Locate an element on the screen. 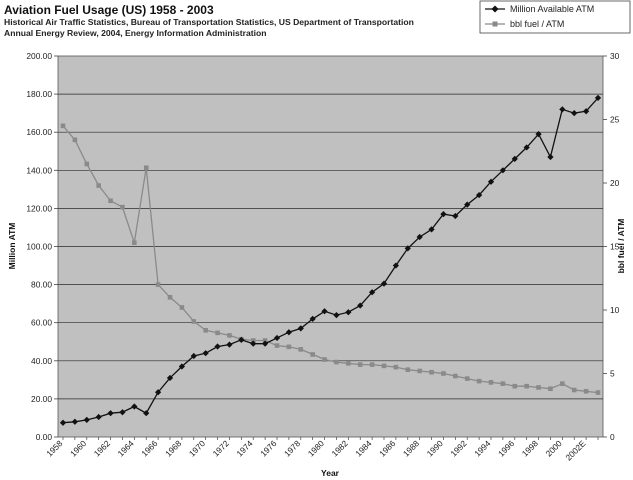  x-tick-label: 1996 is located at coordinates (506, 448).